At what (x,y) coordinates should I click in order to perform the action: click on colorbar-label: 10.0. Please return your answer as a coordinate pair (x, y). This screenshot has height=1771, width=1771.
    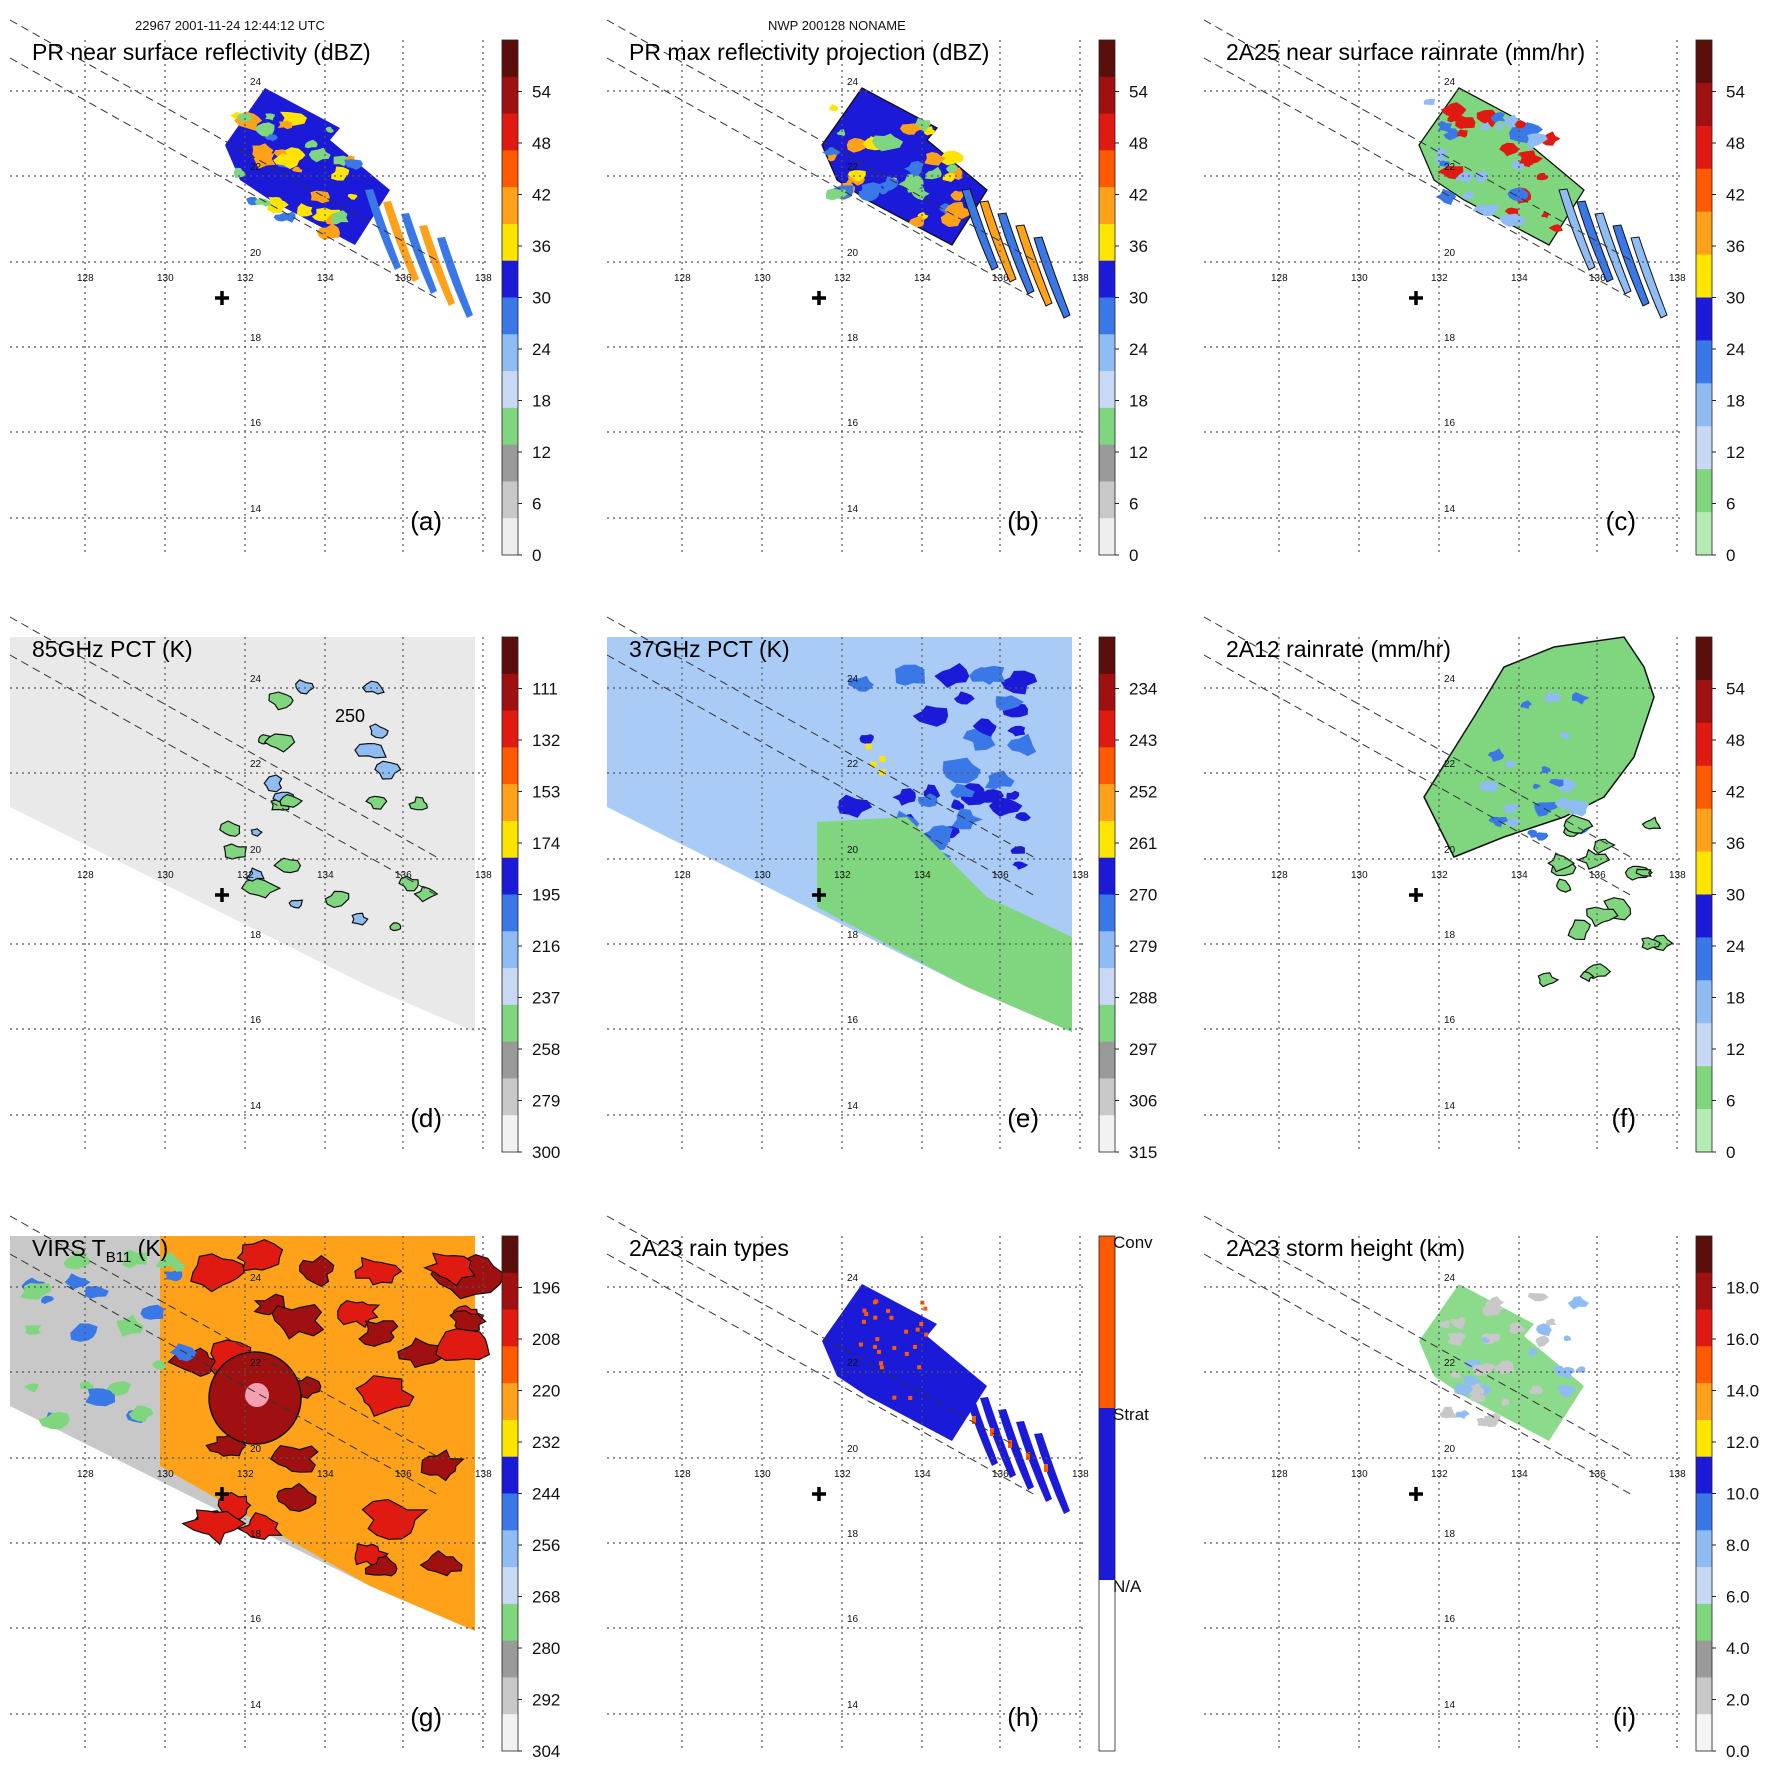
    Looking at the image, I should click on (1742, 1494).